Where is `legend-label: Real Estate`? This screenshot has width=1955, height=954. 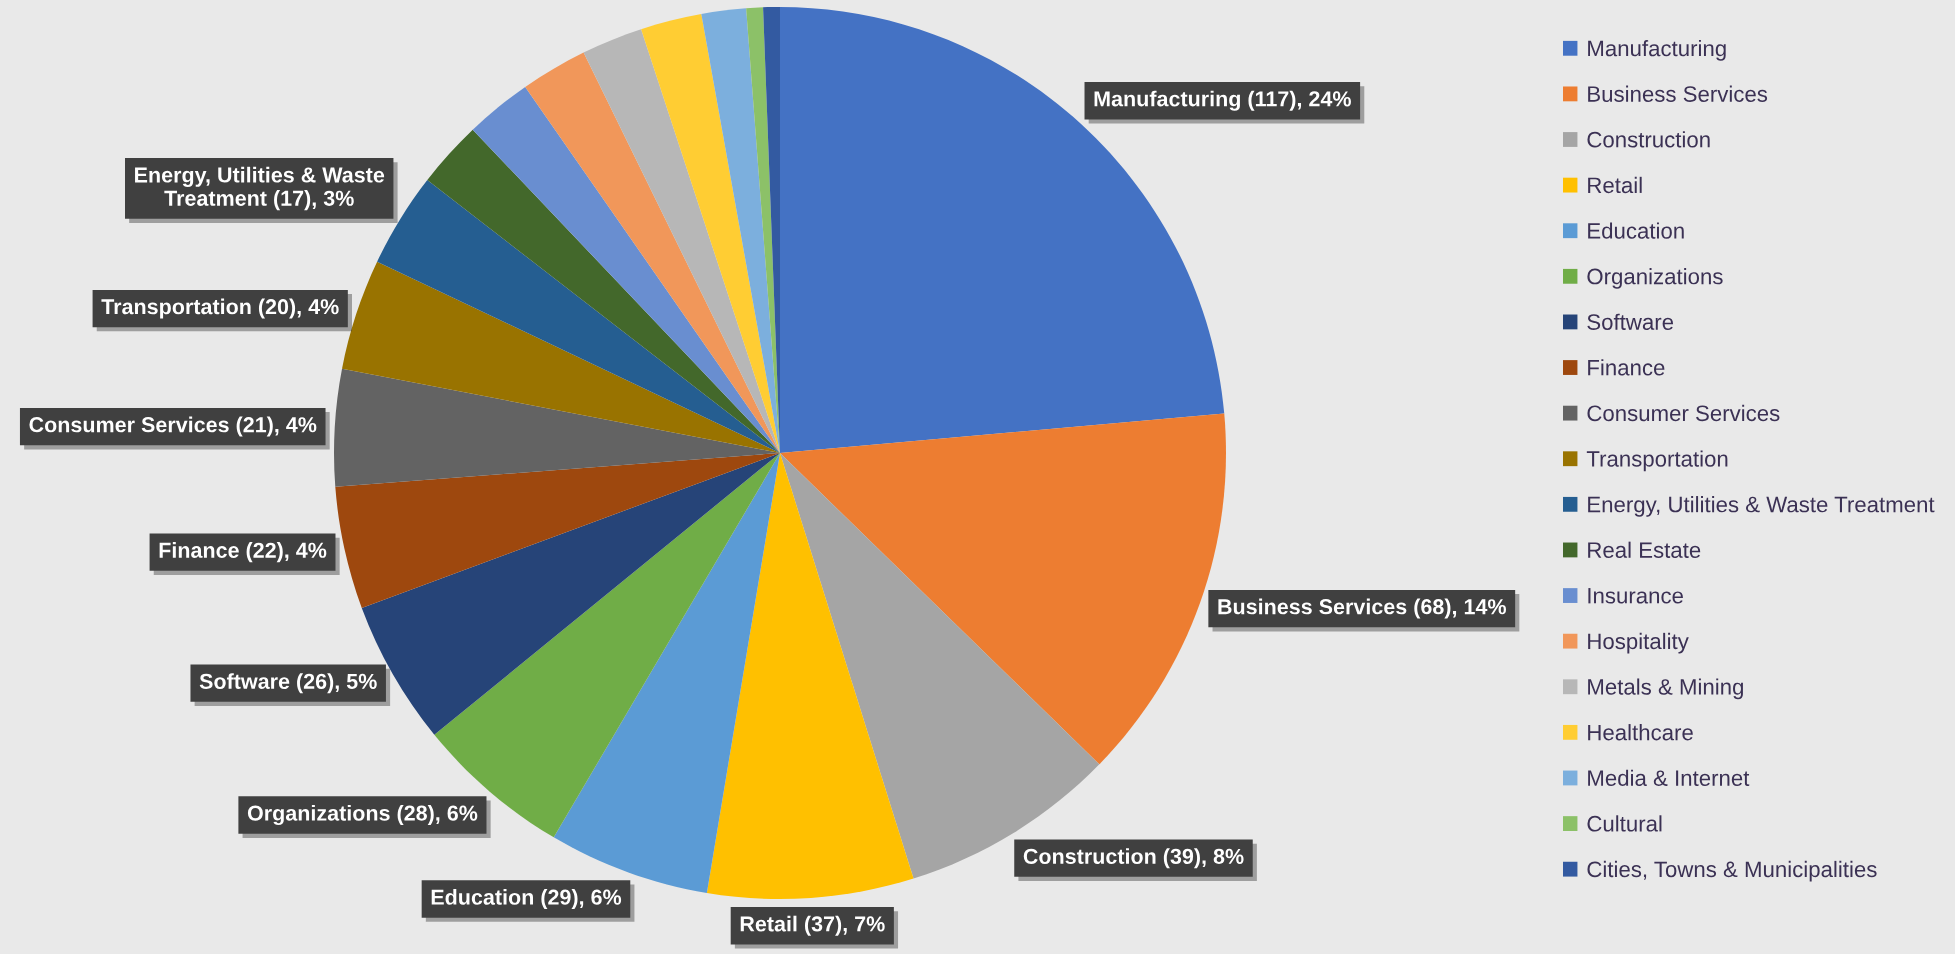
legend-label: Real Estate is located at coordinates (1644, 549).